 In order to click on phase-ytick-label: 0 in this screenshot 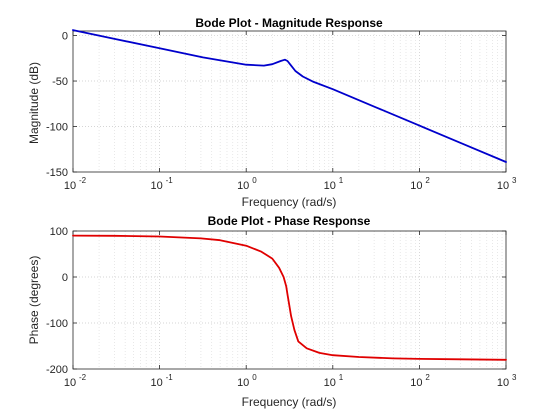, I will do `click(65, 278)`.